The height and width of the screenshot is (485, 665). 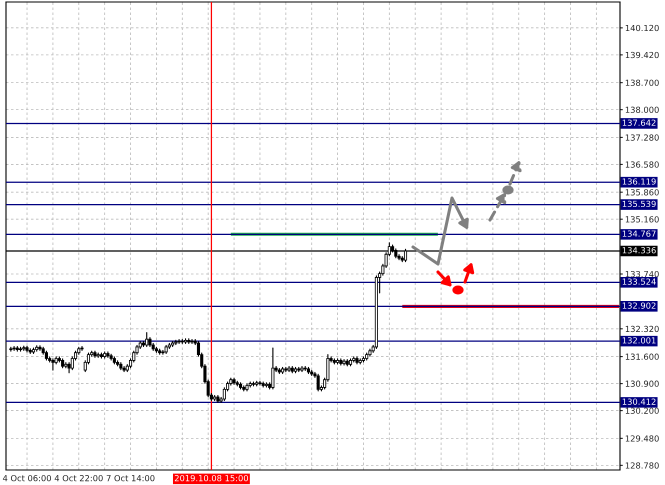 What do you see at coordinates (642, 438) in the screenshot?
I see `y-tick-label: 129.480` at bounding box center [642, 438].